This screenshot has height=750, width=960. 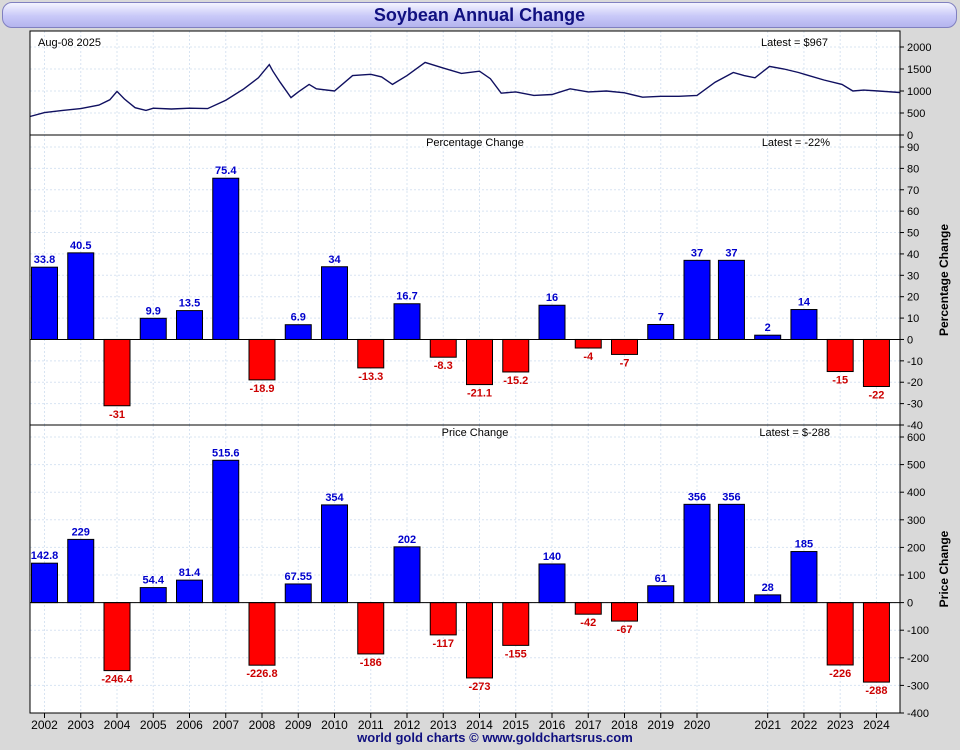 I want to click on bar-value-label: 354, so click(x=334, y=498).